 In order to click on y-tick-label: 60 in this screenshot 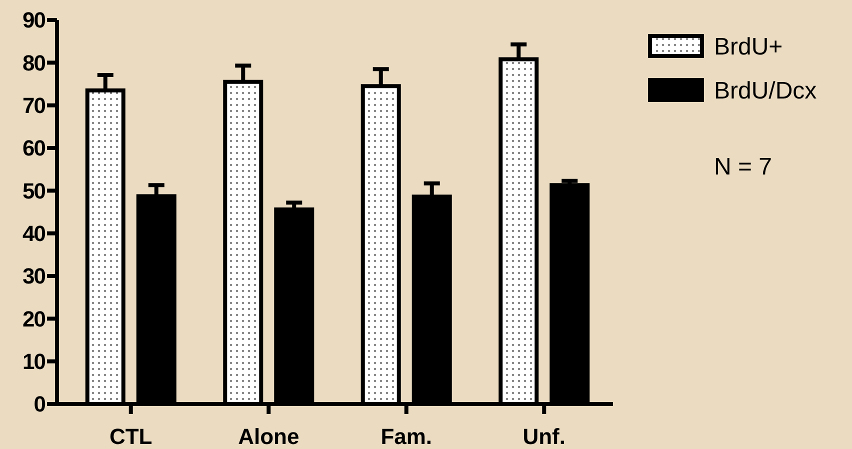, I will do `click(34, 148)`.